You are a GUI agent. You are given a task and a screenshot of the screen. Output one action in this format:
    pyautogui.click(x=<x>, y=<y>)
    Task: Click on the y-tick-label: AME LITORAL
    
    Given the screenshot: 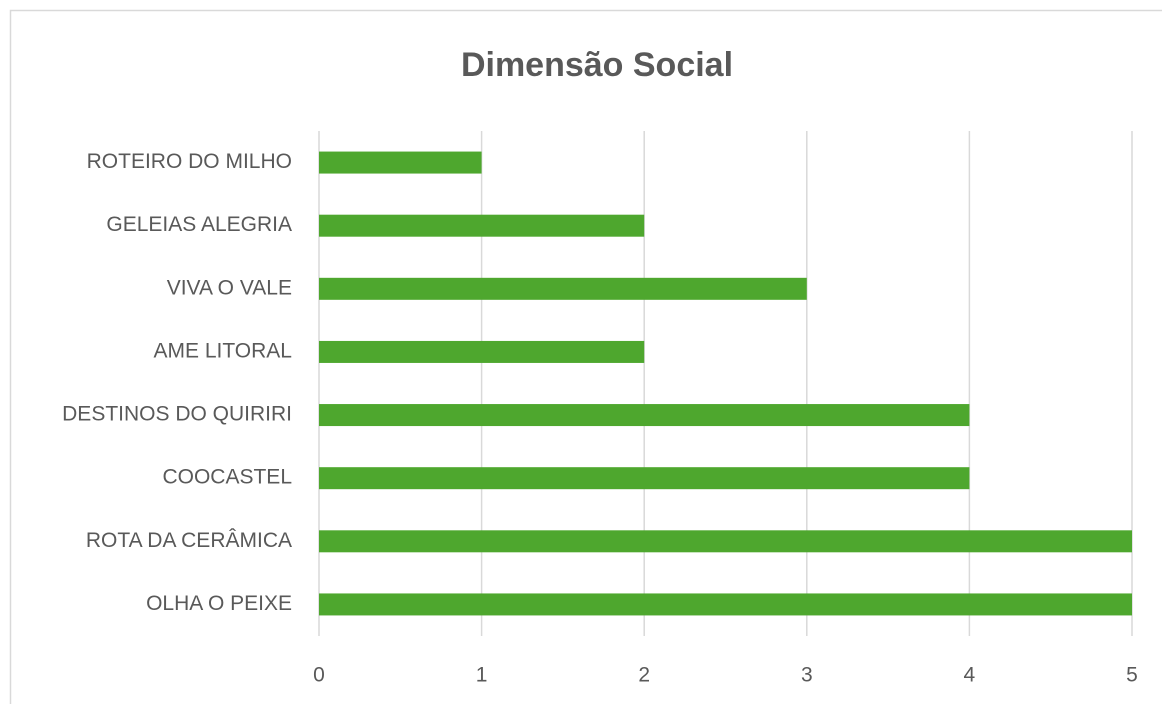 What is the action you would take?
    pyautogui.click(x=223, y=350)
    